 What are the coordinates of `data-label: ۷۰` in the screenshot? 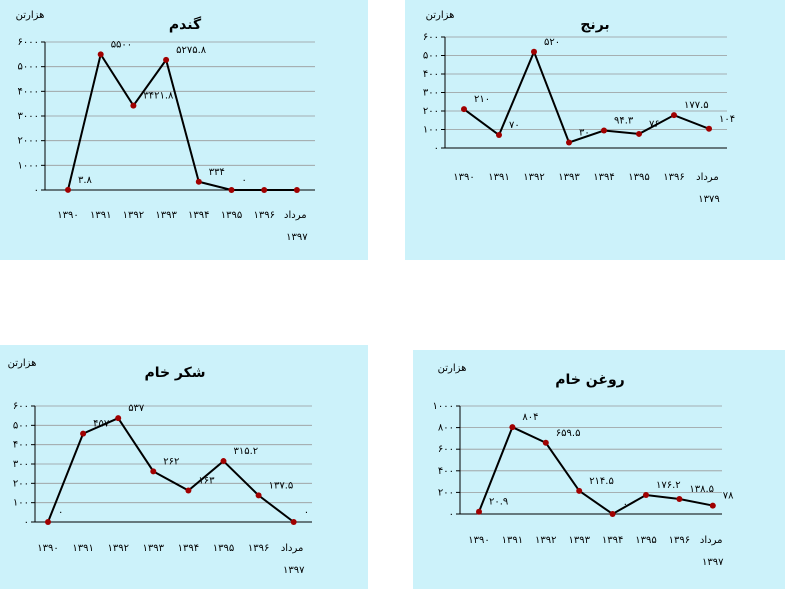 It's located at (514, 125).